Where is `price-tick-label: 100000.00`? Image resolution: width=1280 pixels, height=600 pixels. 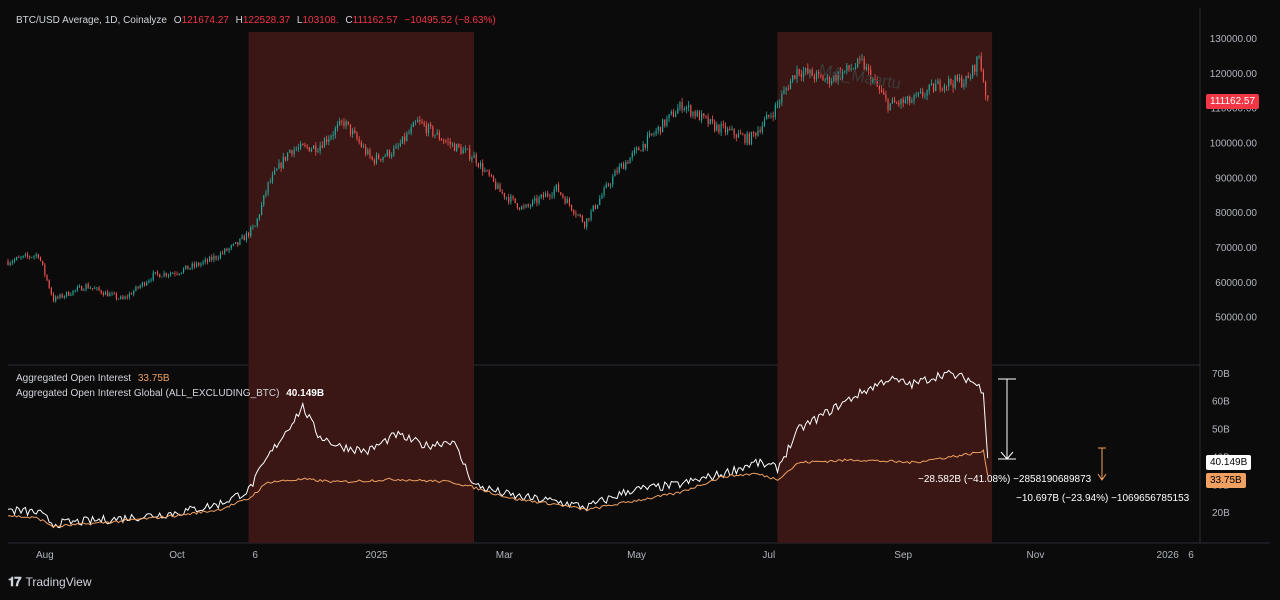
price-tick-label: 100000.00 is located at coordinates (1234, 143).